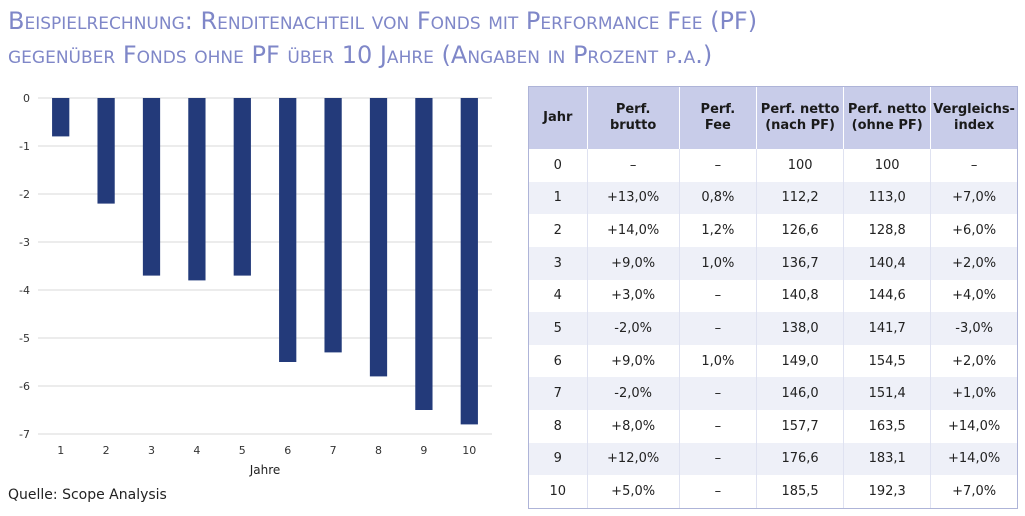  I want to click on table-cell: +12,0%, so click(633, 459).